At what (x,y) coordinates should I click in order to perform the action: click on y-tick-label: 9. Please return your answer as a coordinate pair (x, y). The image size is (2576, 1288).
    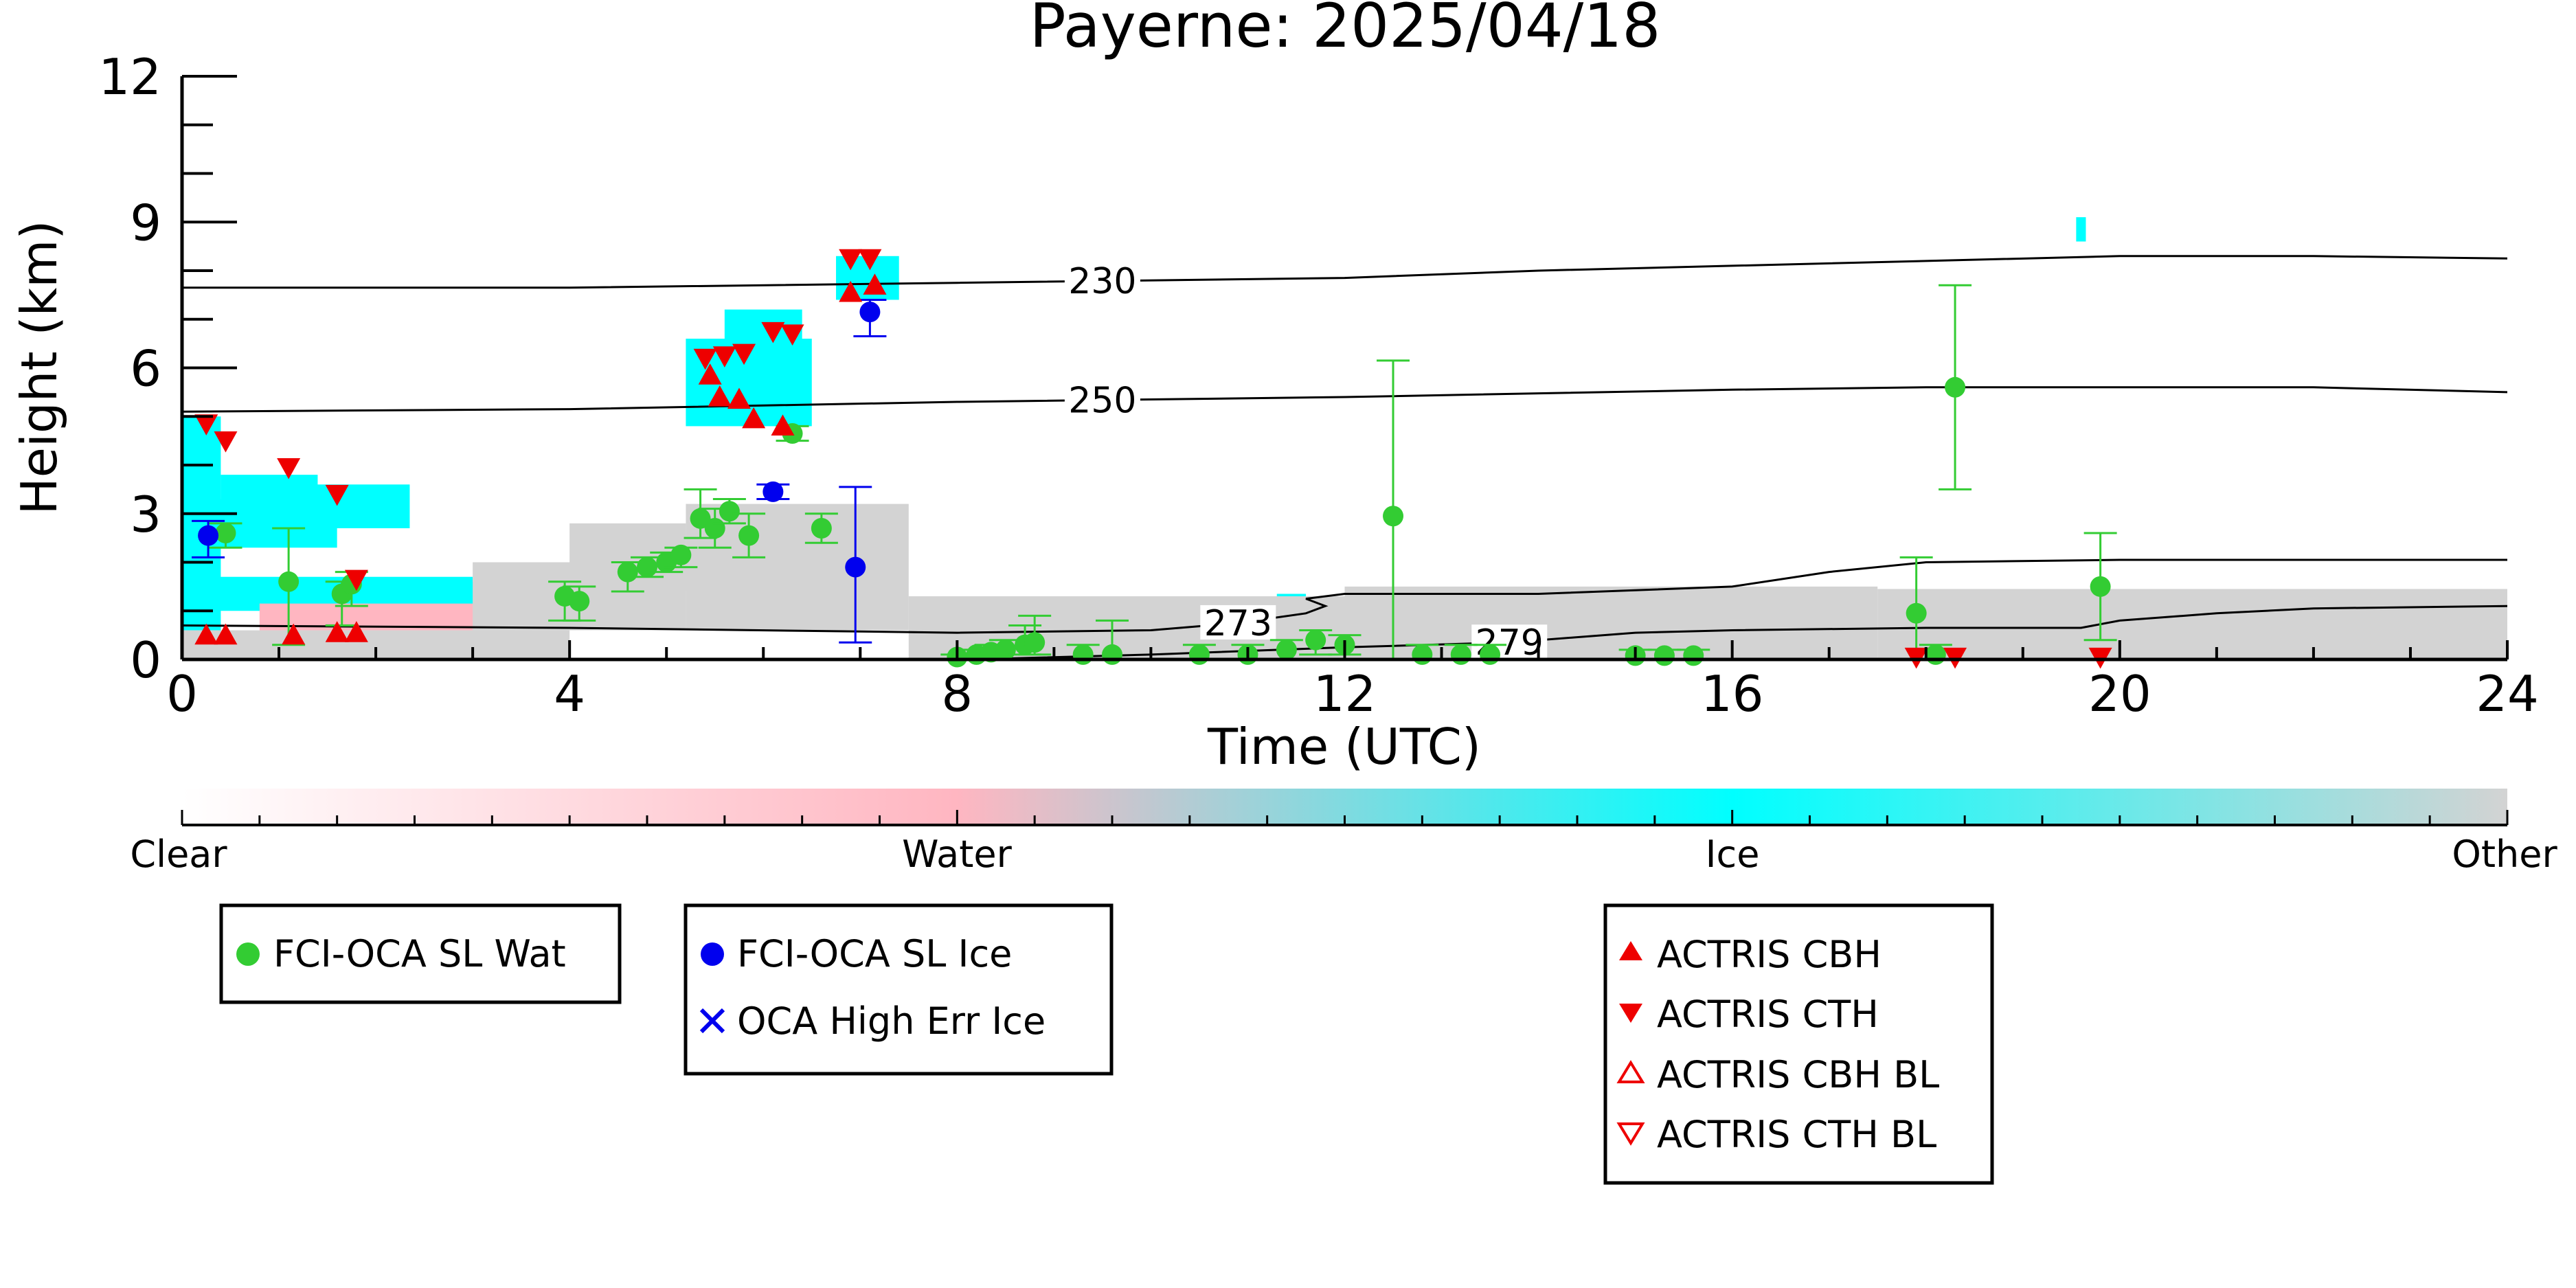
    Looking at the image, I should click on (145, 222).